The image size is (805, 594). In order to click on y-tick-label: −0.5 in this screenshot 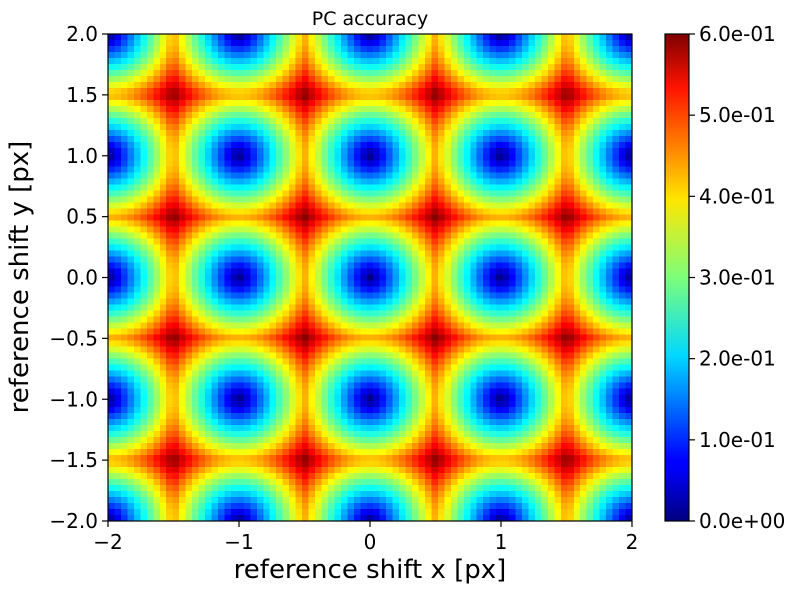, I will do `click(73, 338)`.